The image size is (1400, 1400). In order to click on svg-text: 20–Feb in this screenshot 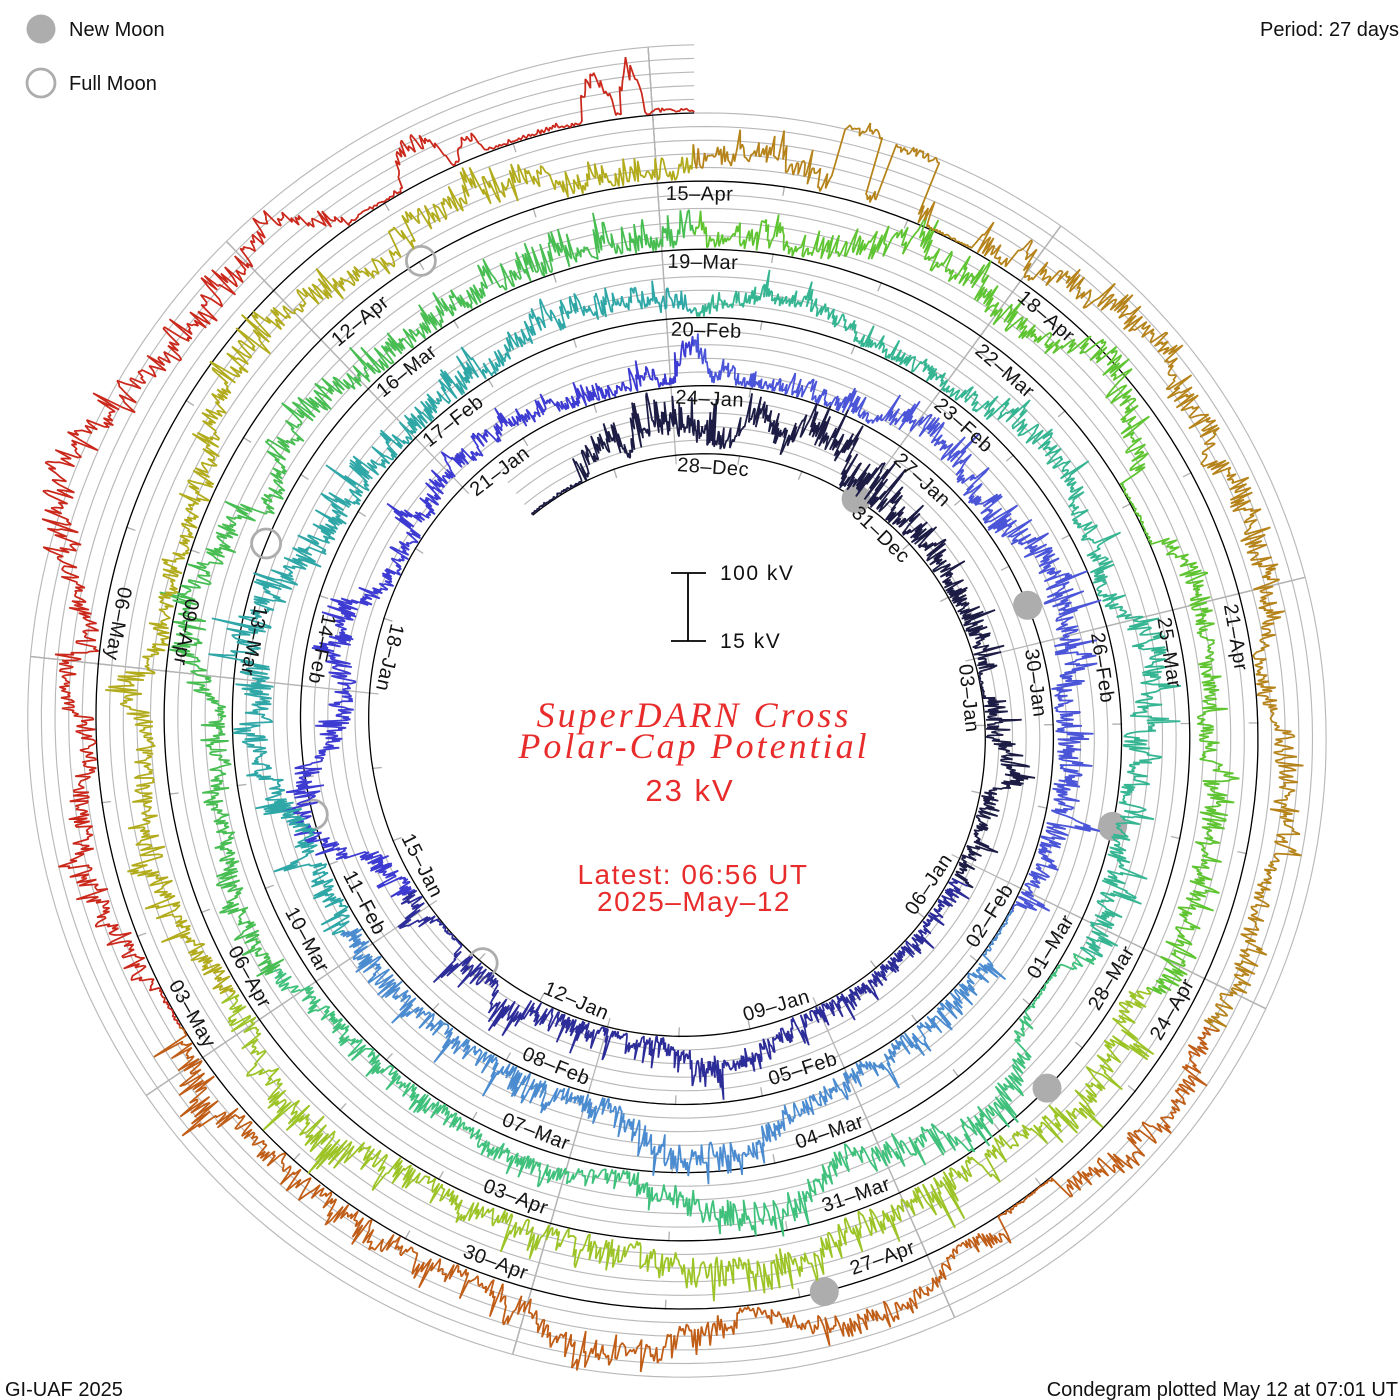, I will do `click(706, 331)`.